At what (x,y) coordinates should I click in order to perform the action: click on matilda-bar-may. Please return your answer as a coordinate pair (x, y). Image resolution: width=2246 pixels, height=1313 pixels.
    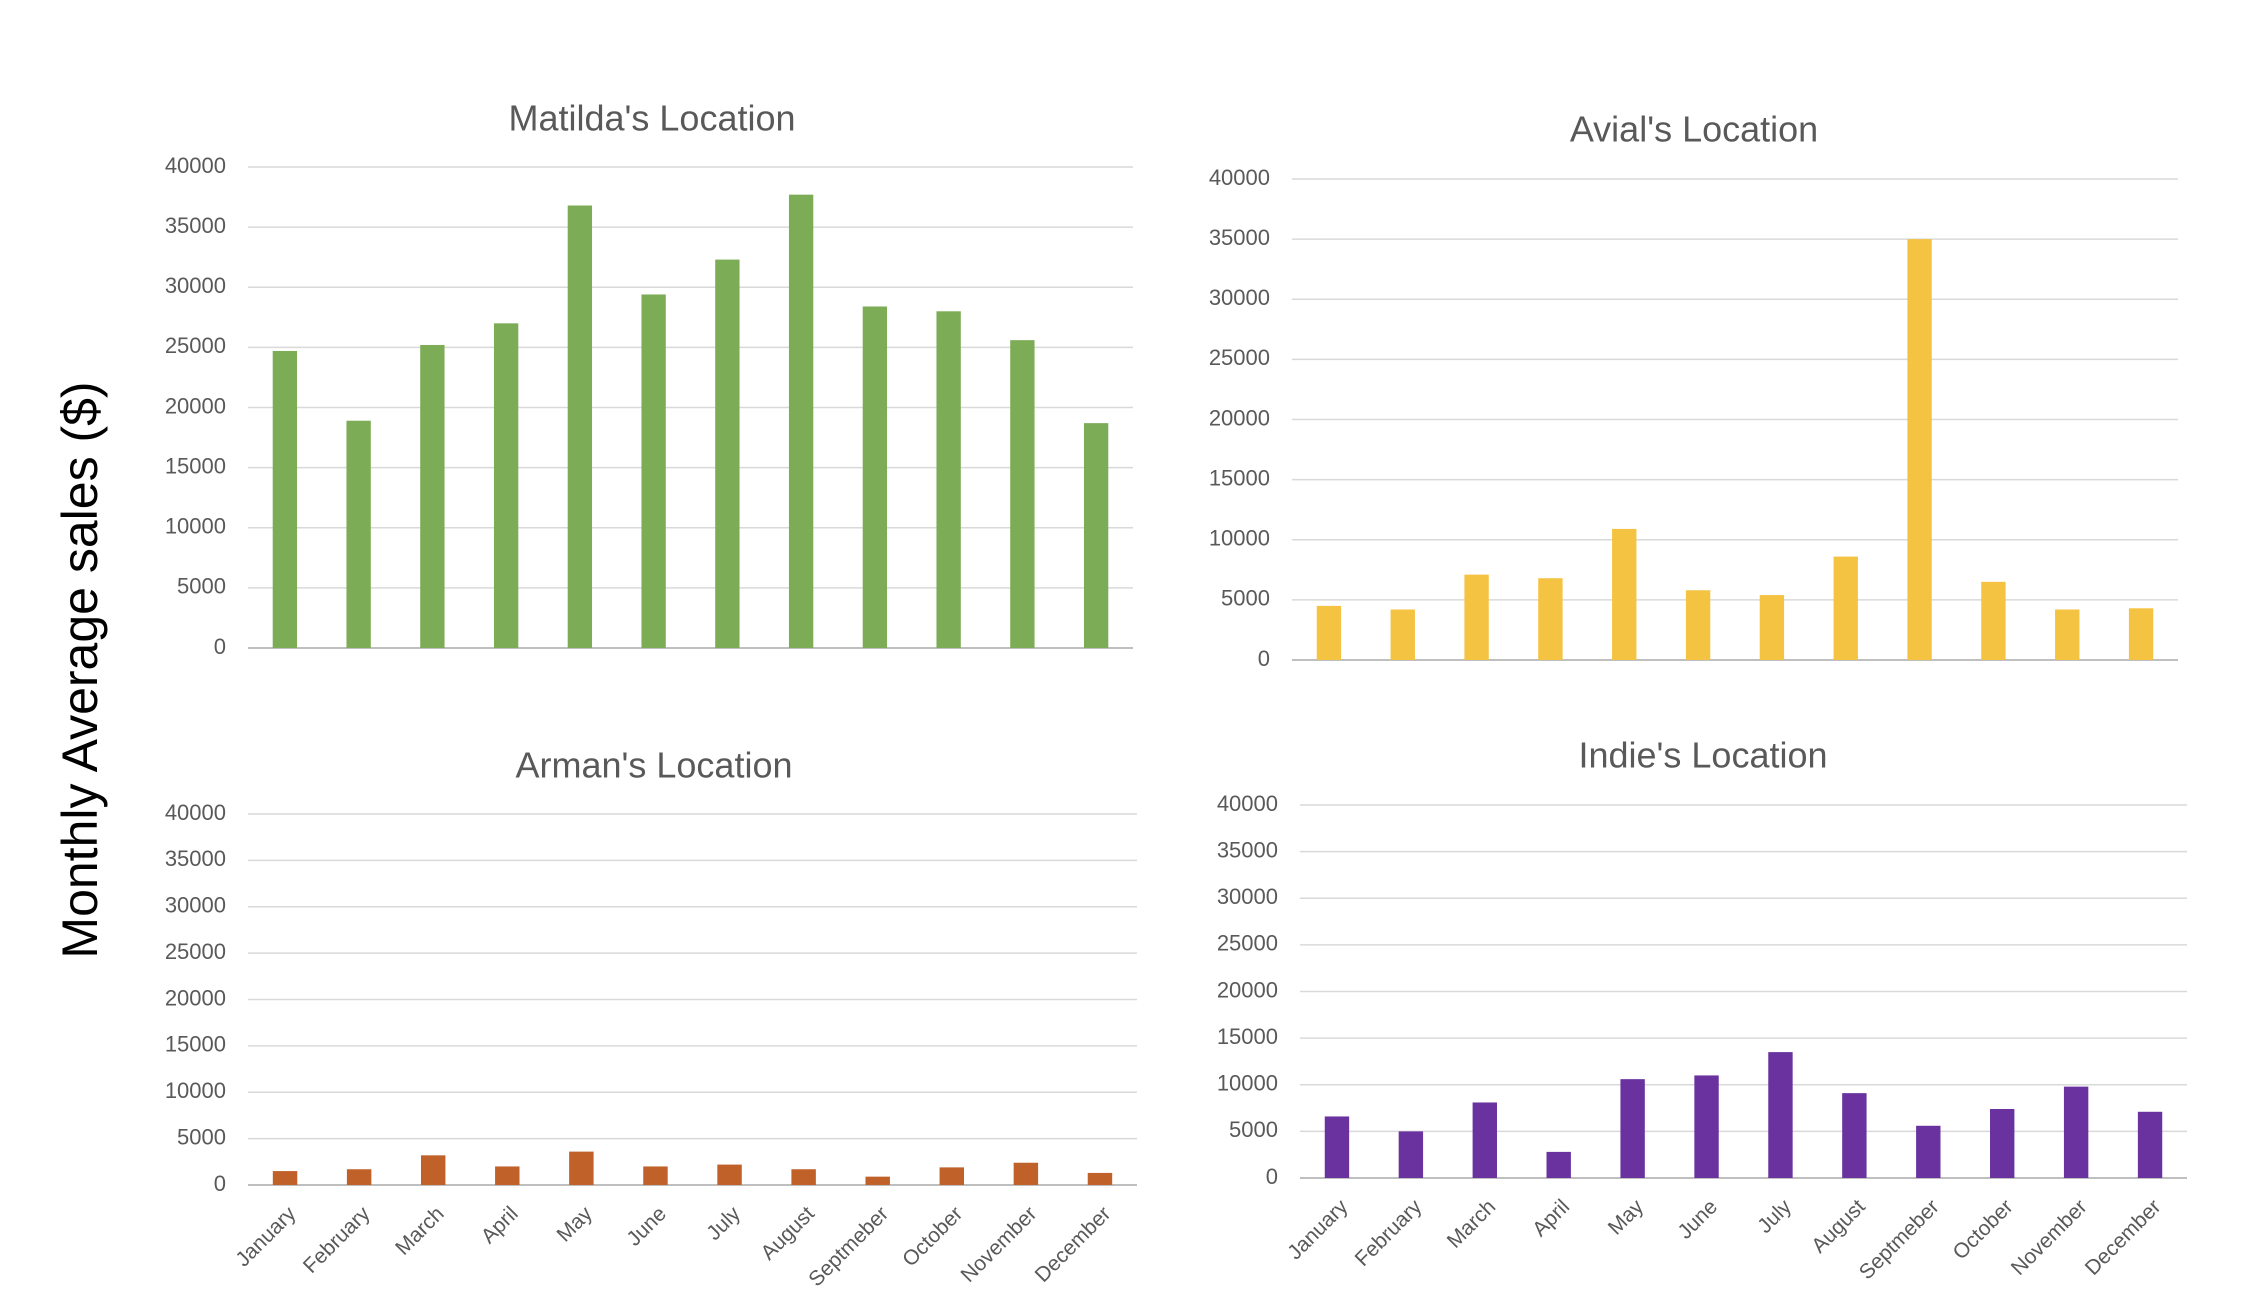
    Looking at the image, I should click on (580, 427).